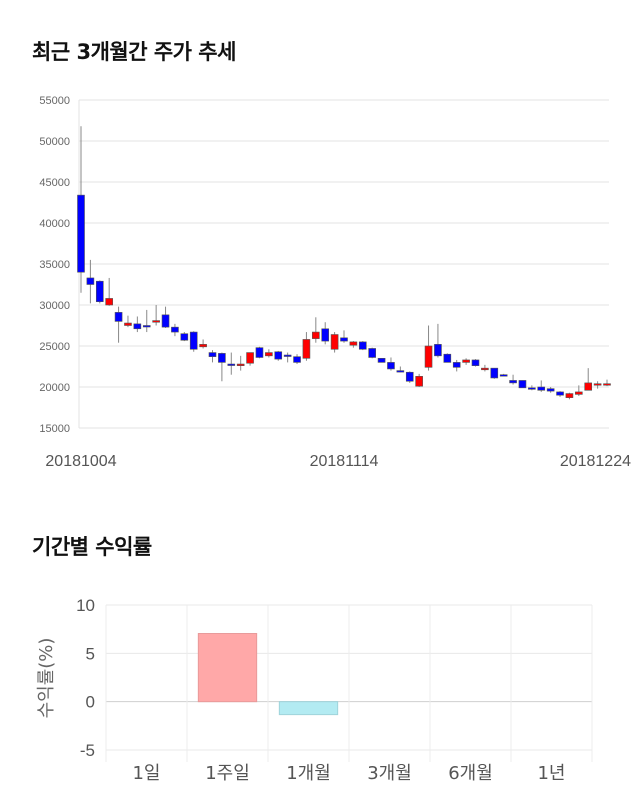 Image resolution: width=640 pixels, height=810 pixels. I want to click on x-tick-label: 20181114, so click(344, 461).